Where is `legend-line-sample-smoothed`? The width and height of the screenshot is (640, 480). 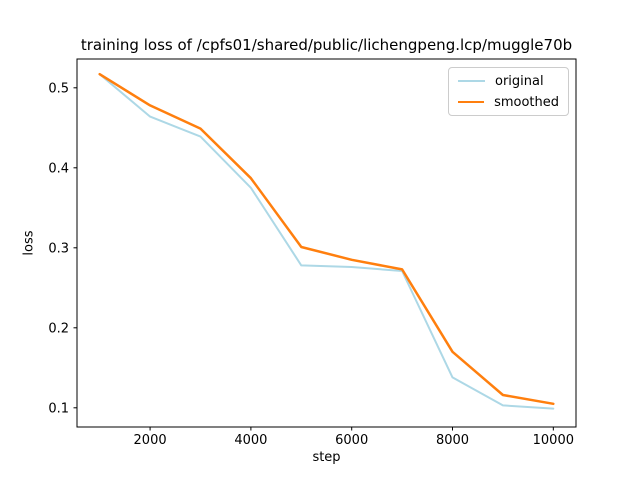
legend-line-sample-smoothed is located at coordinates (471, 102).